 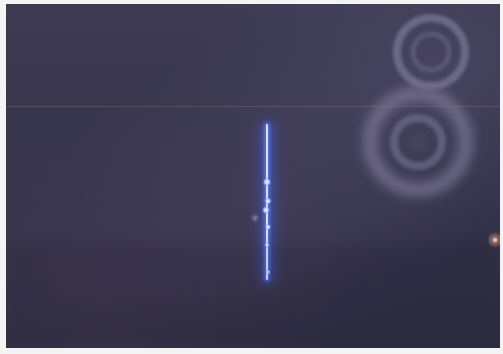 I want to click on horizontal-scan-line, so click(x=253, y=106).